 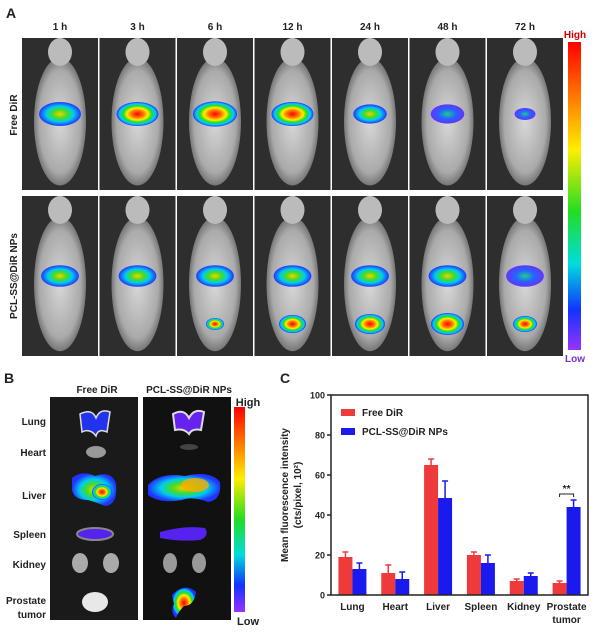 What do you see at coordinates (97, 390) in the screenshot?
I see `column-free-dir: Free DiR` at bounding box center [97, 390].